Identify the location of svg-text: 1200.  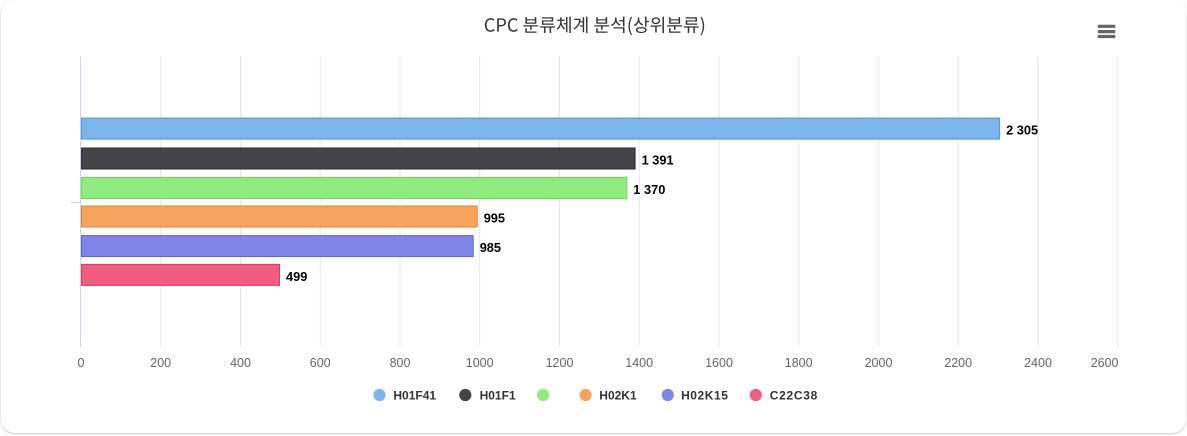
(560, 363).